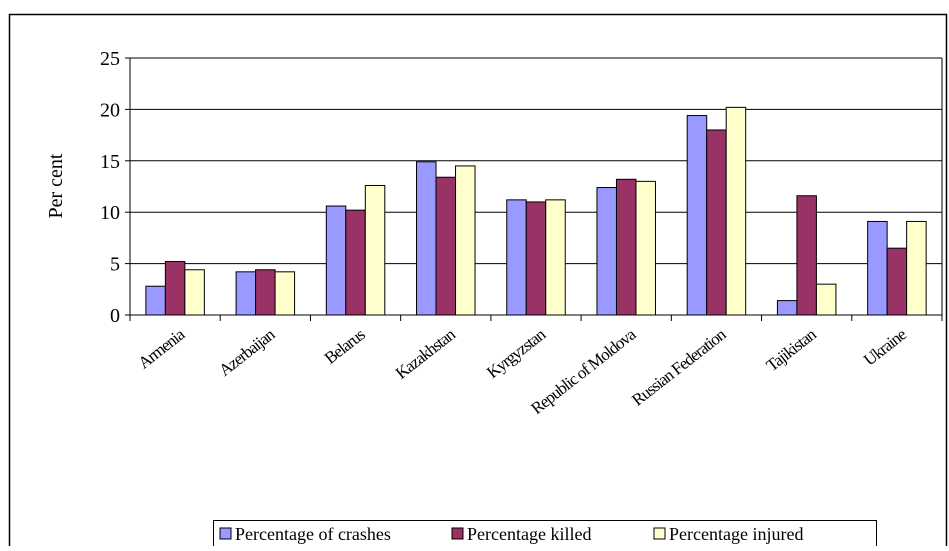 This screenshot has height=551, width=949. I want to click on legend-label: Percentage injured, so click(736, 534).